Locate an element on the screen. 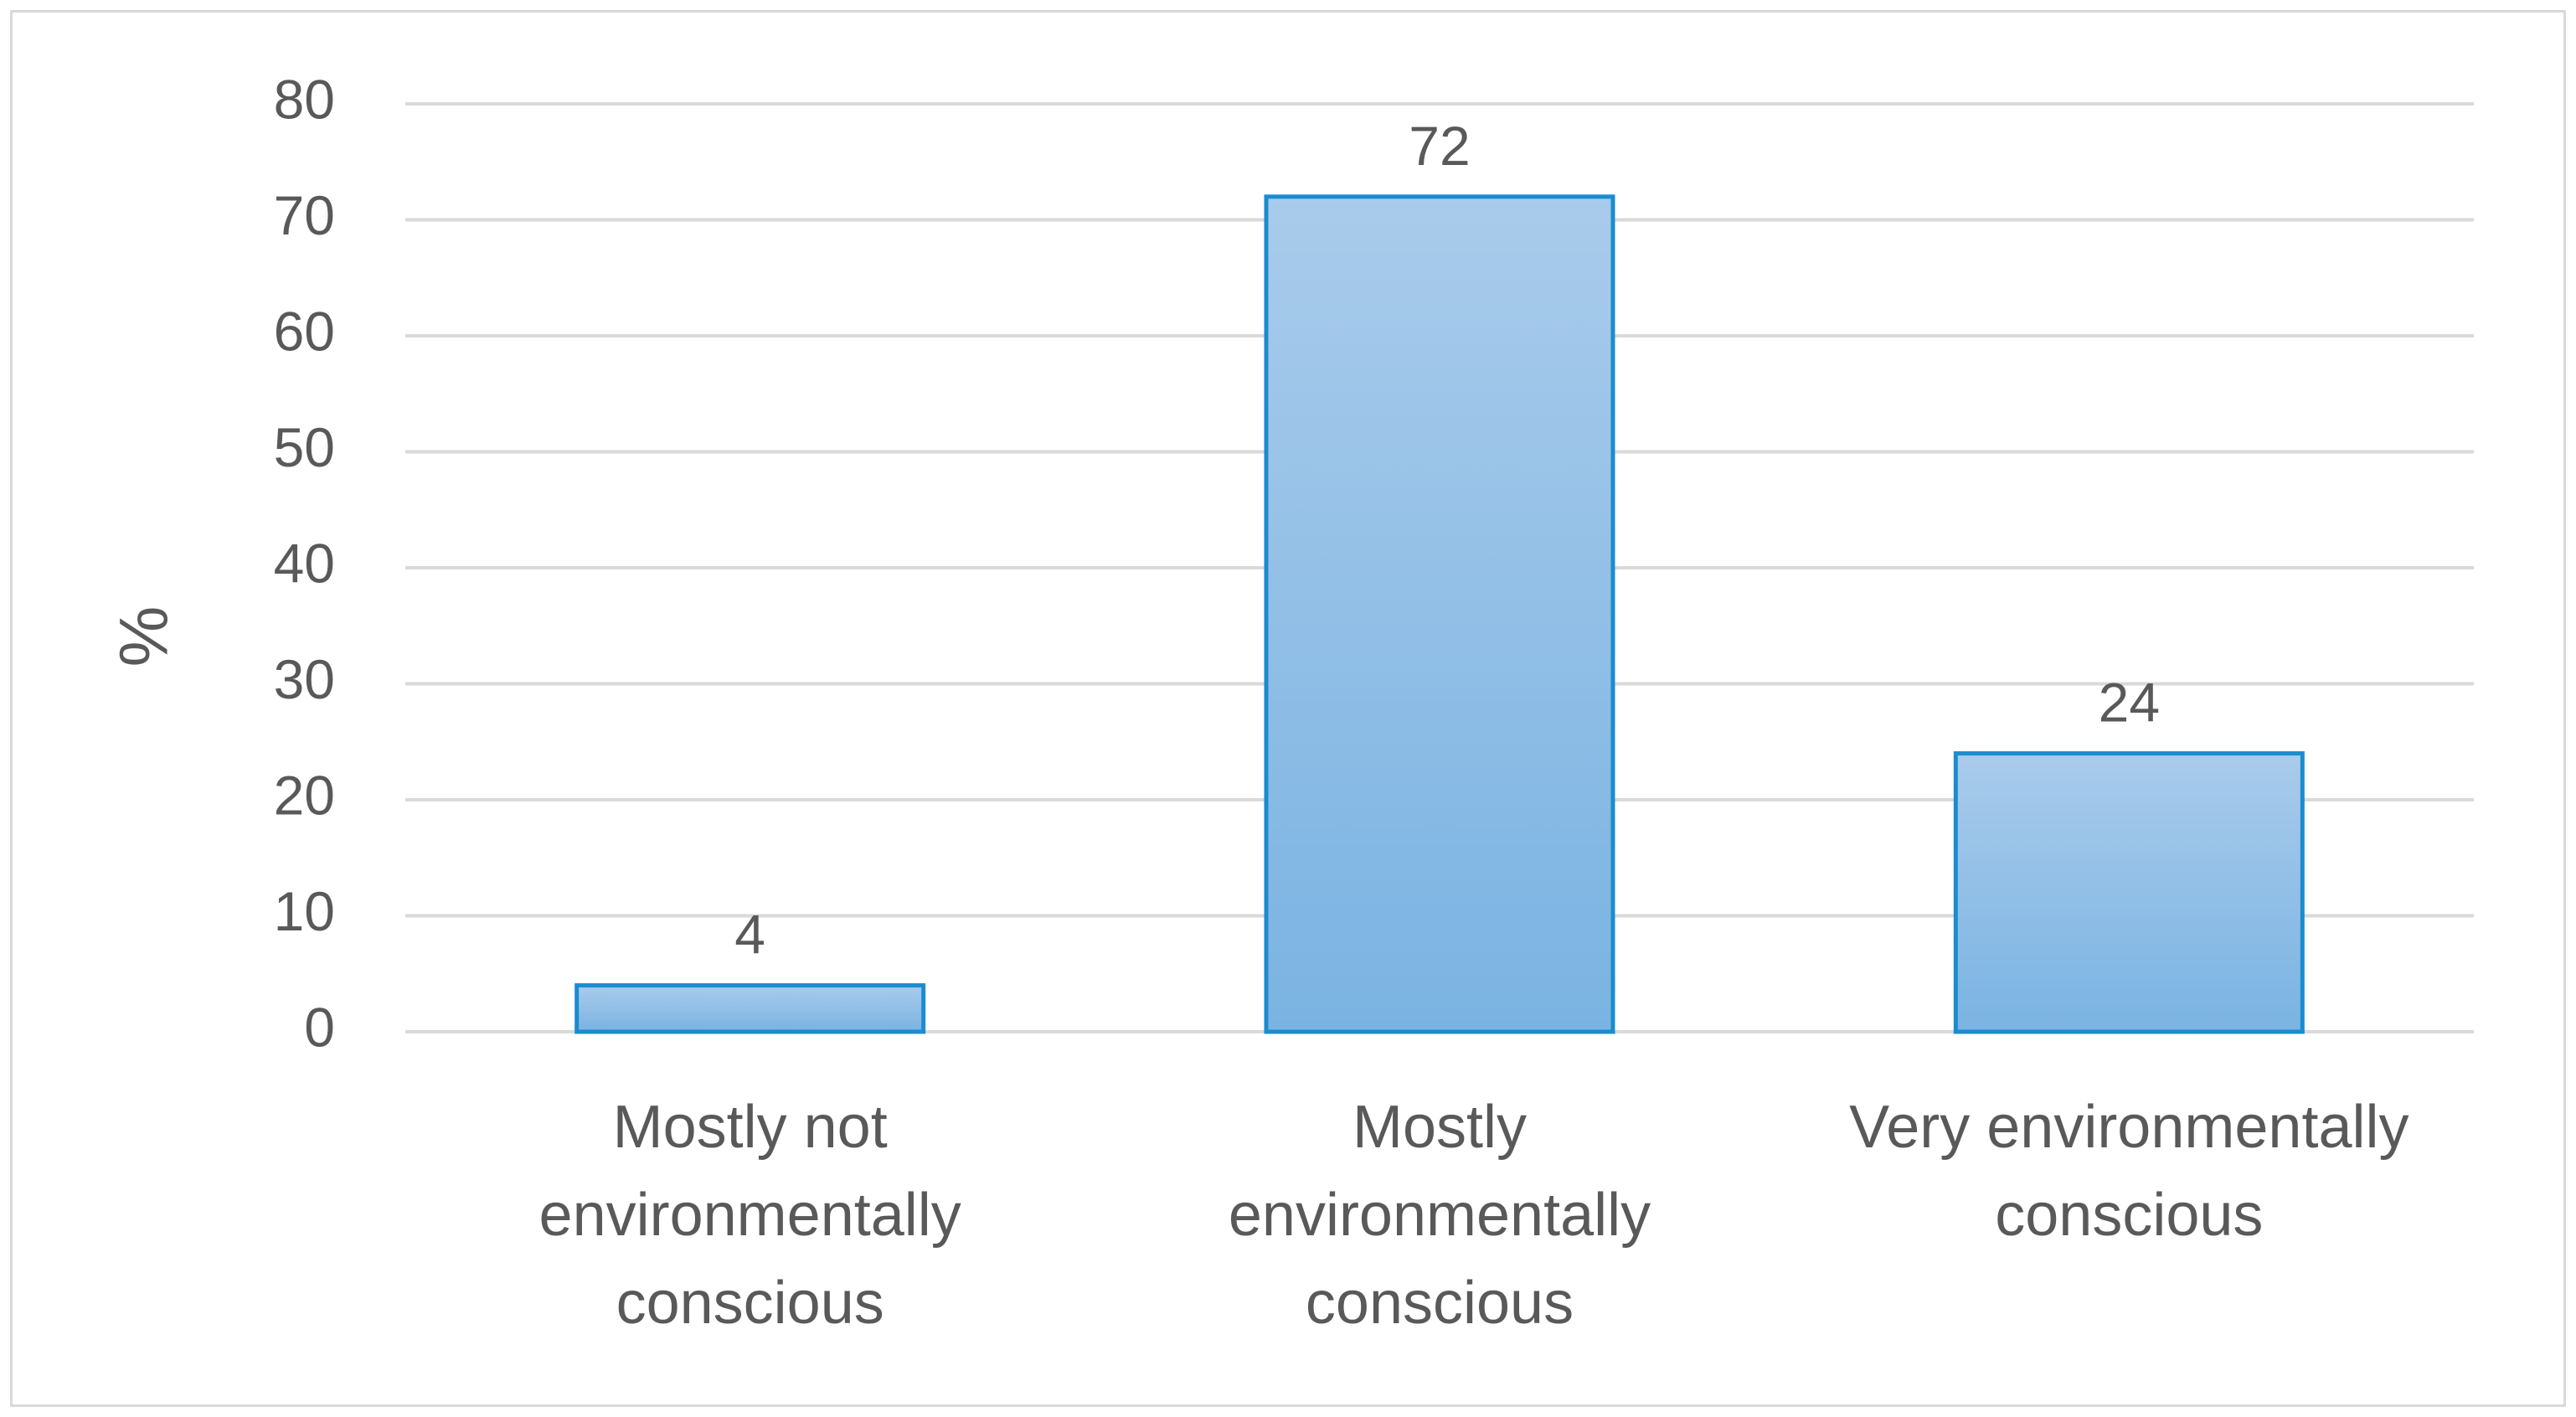  data-label-3: 24 is located at coordinates (2129, 703).